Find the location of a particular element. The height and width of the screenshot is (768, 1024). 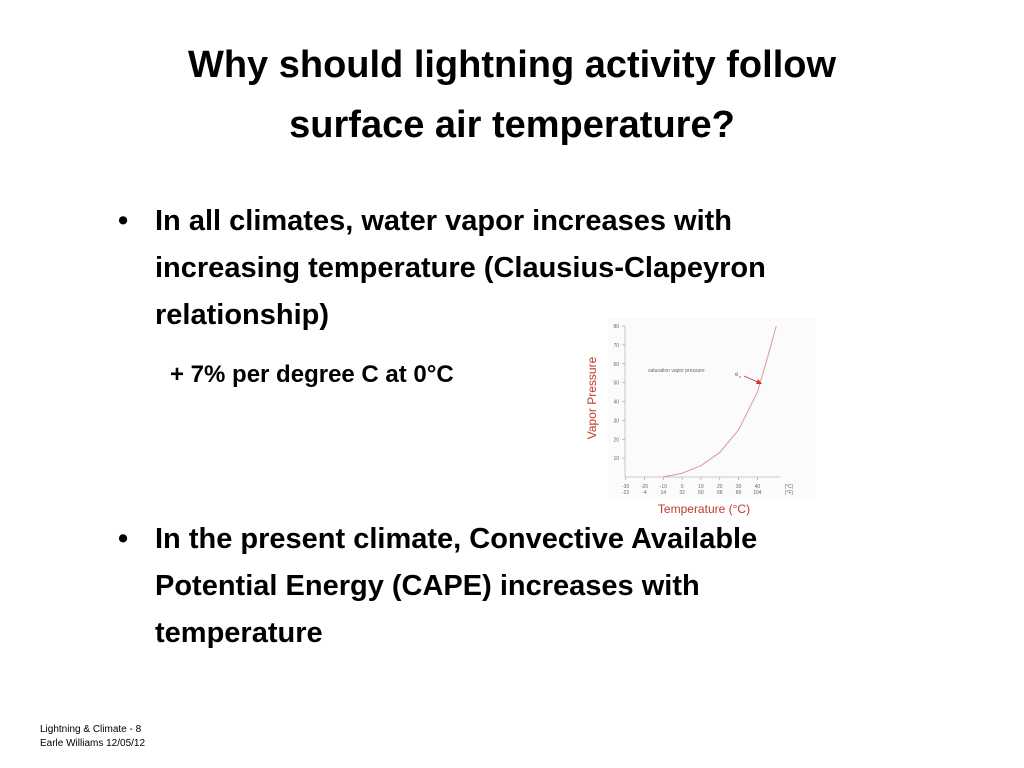

figure-background is located at coordinates (712, 409).